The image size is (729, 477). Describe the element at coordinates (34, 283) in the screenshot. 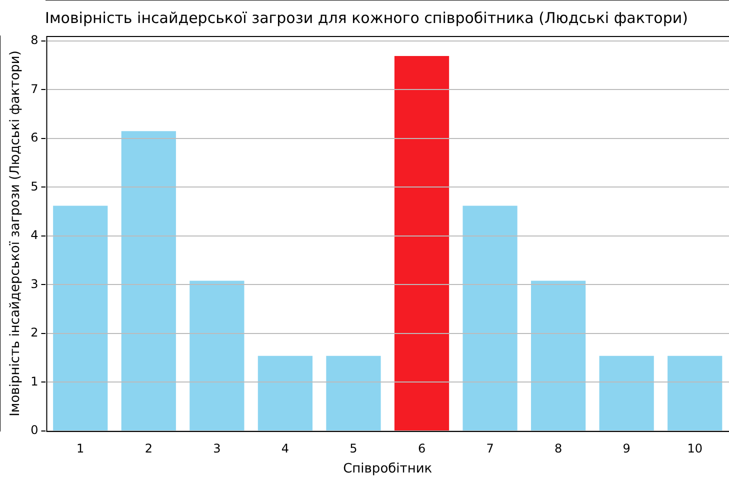

I see `y-tick-label: 3` at that location.